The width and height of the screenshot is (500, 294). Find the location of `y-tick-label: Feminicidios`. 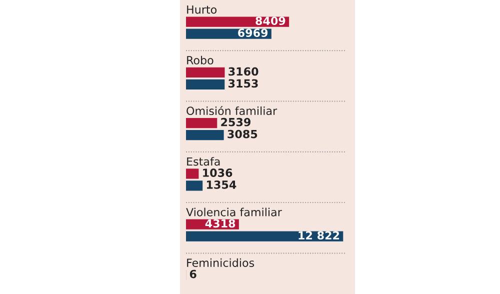

y-tick-label: Feminicidios is located at coordinates (220, 262).